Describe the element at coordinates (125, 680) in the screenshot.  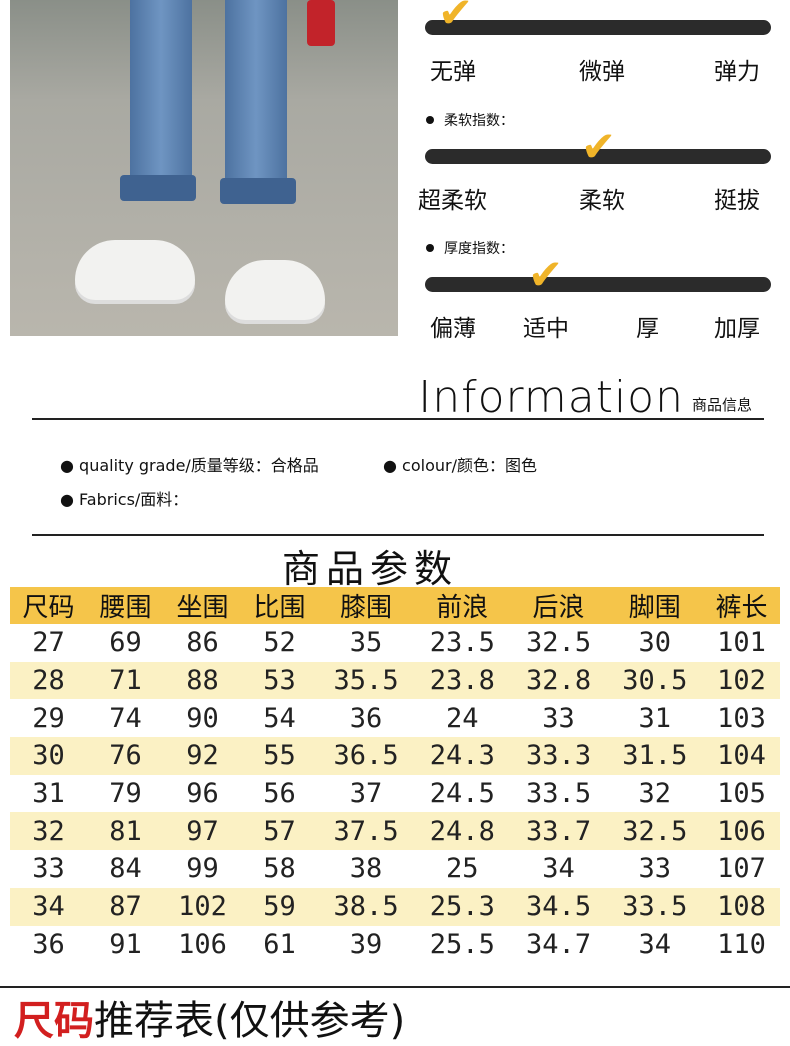
I see `table-cell: 71` at that location.